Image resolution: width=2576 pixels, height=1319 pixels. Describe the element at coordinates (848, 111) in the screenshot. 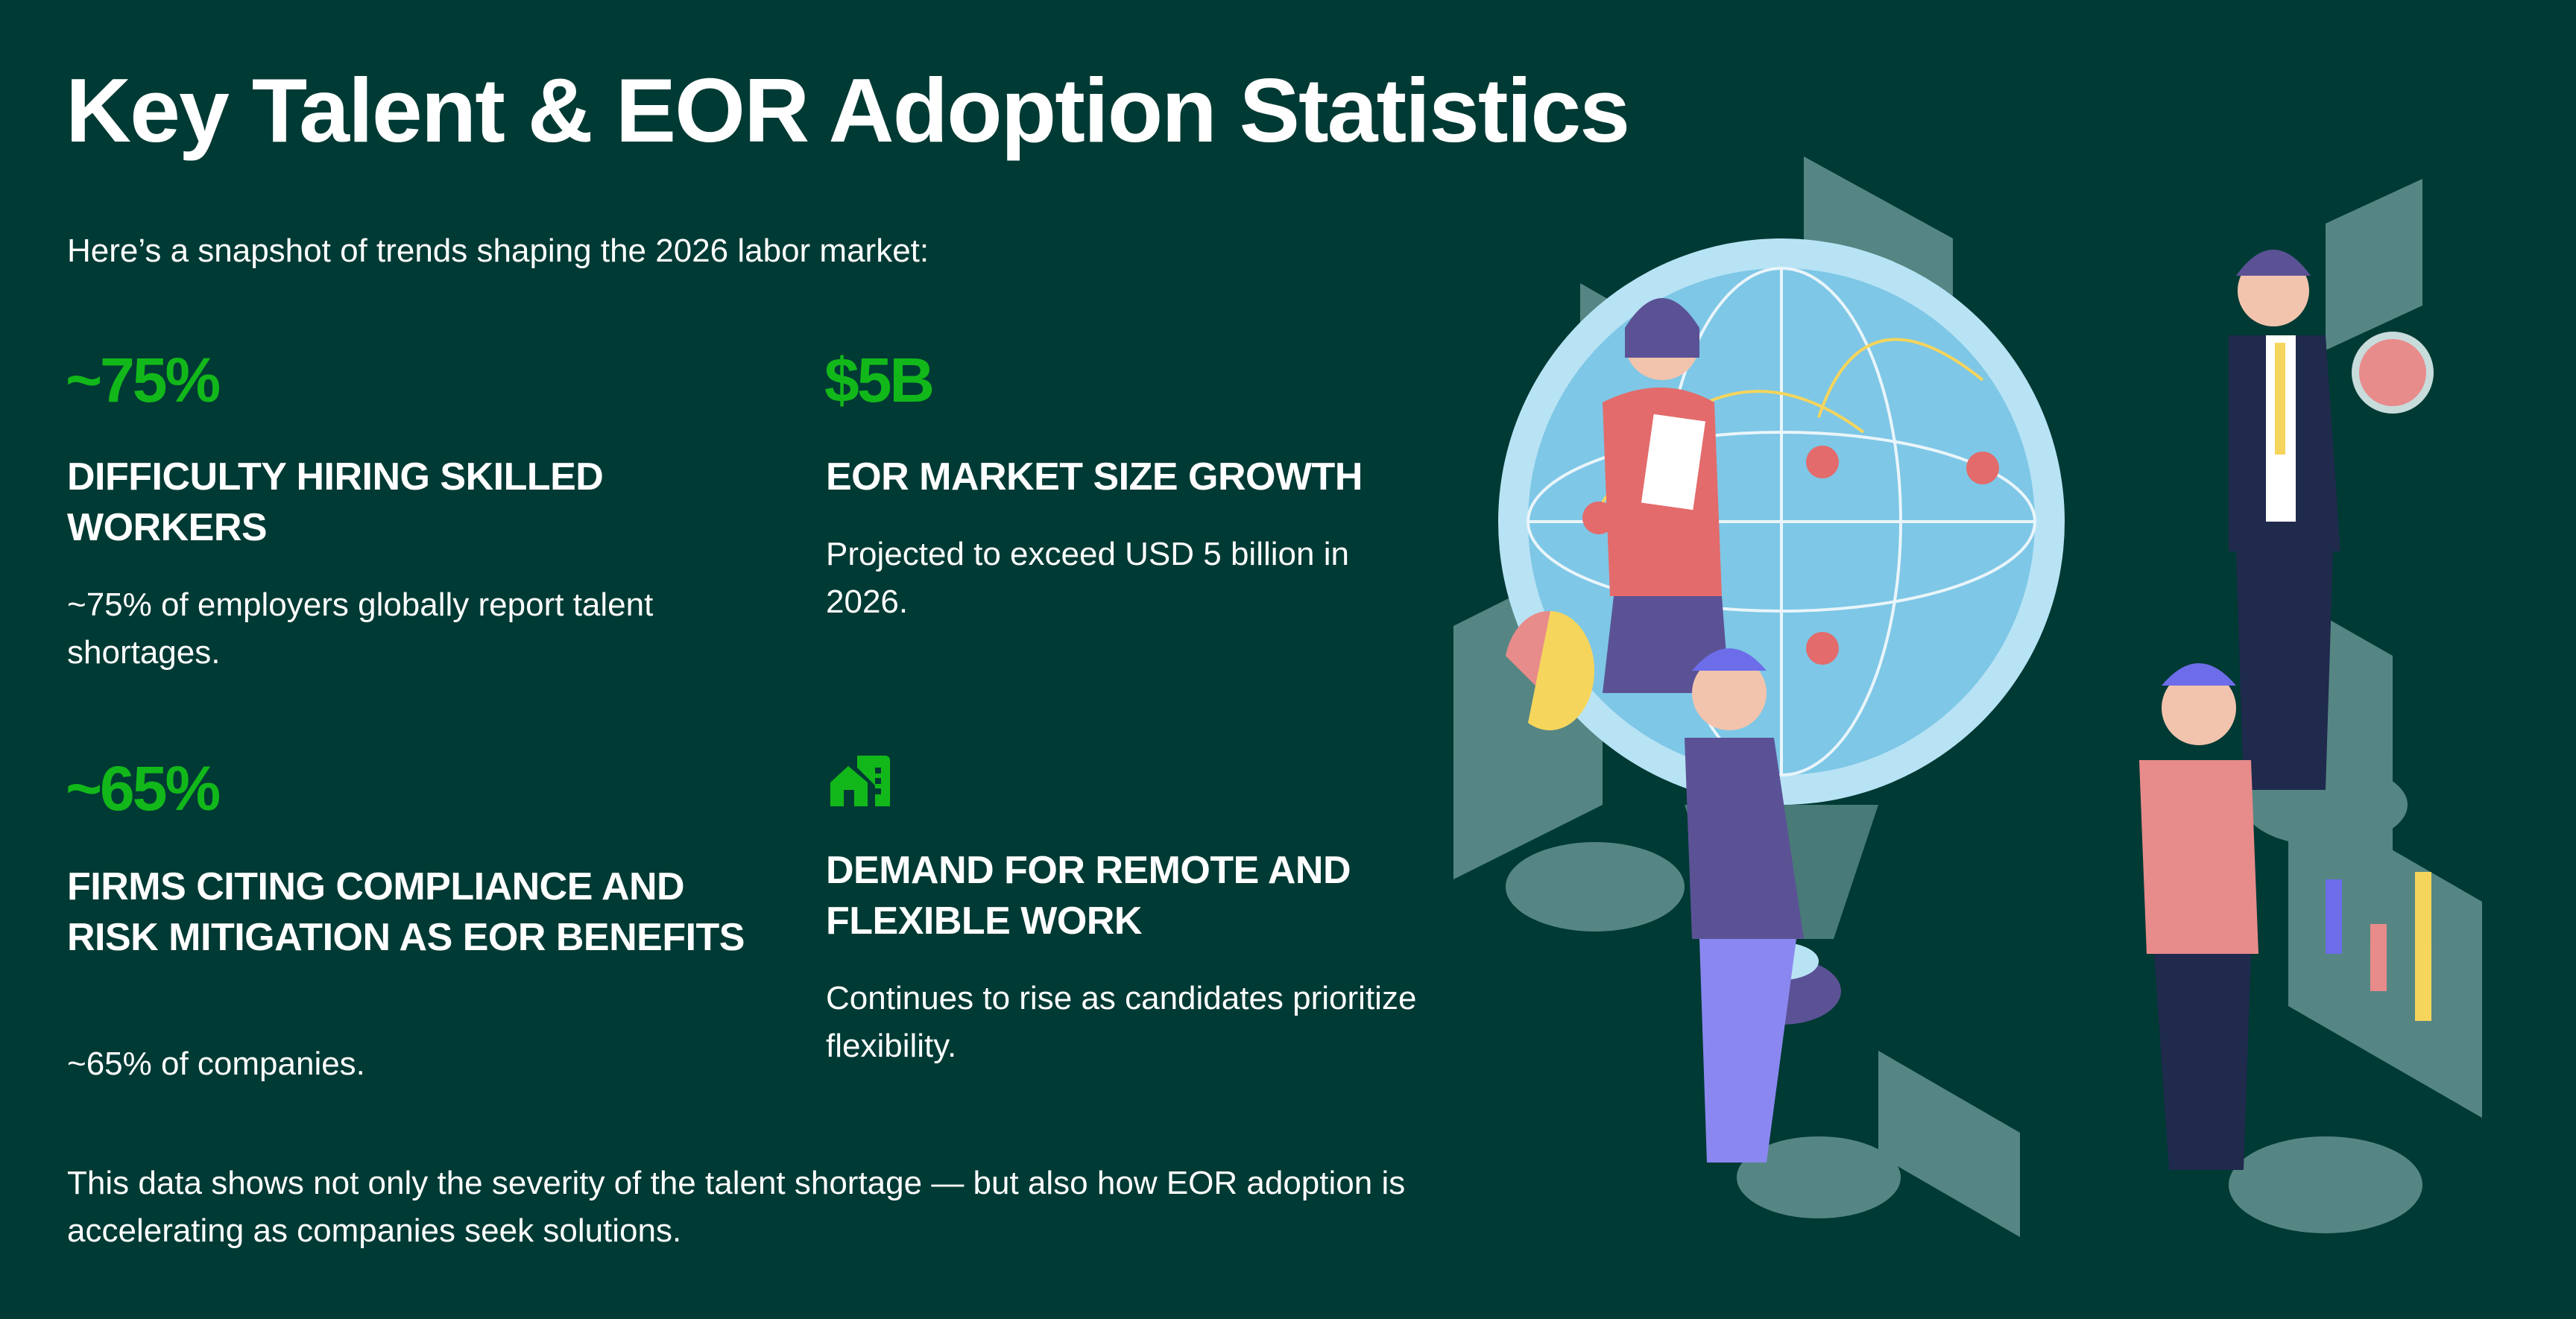

I see `page-title: Key Talent & EOR Adoption Statistics` at that location.